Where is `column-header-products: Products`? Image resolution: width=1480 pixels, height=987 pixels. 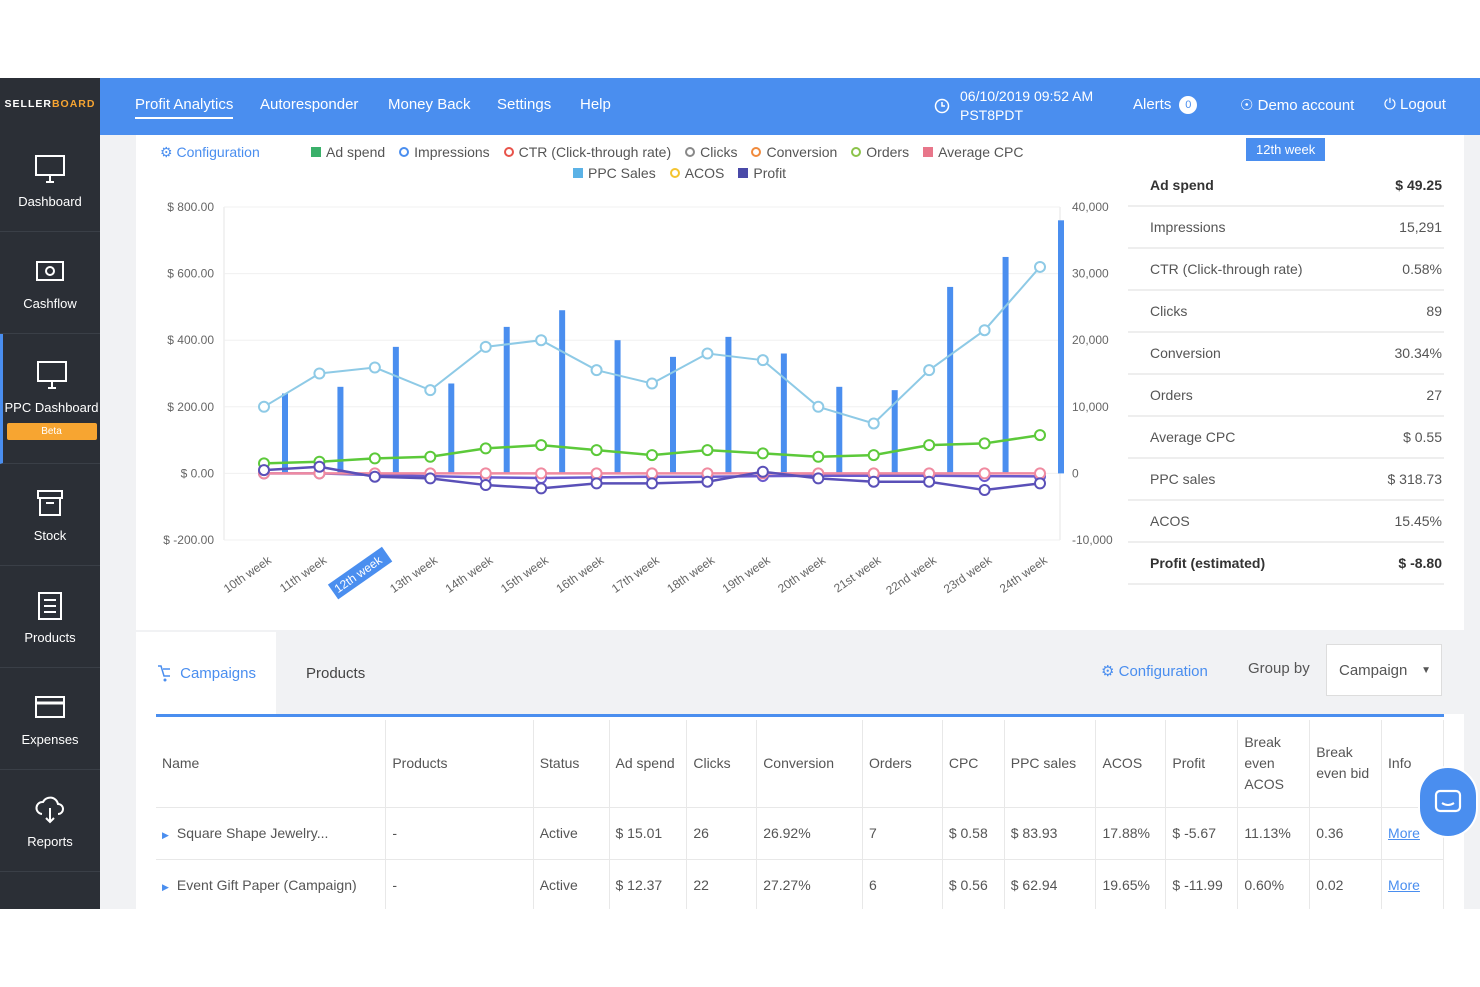 column-header-products: Products is located at coordinates (459, 763).